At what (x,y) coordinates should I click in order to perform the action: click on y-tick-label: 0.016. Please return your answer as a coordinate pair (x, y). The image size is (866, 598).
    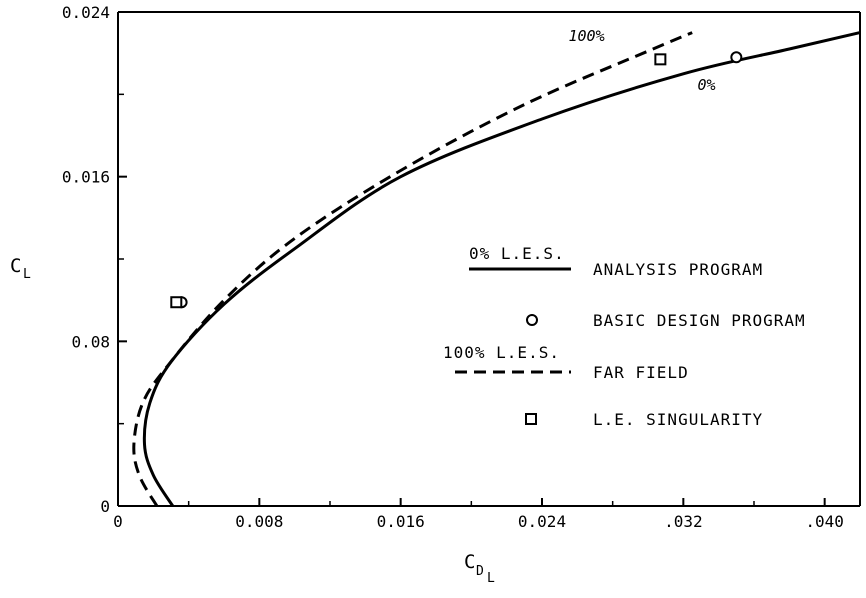
    Looking at the image, I should click on (86, 177).